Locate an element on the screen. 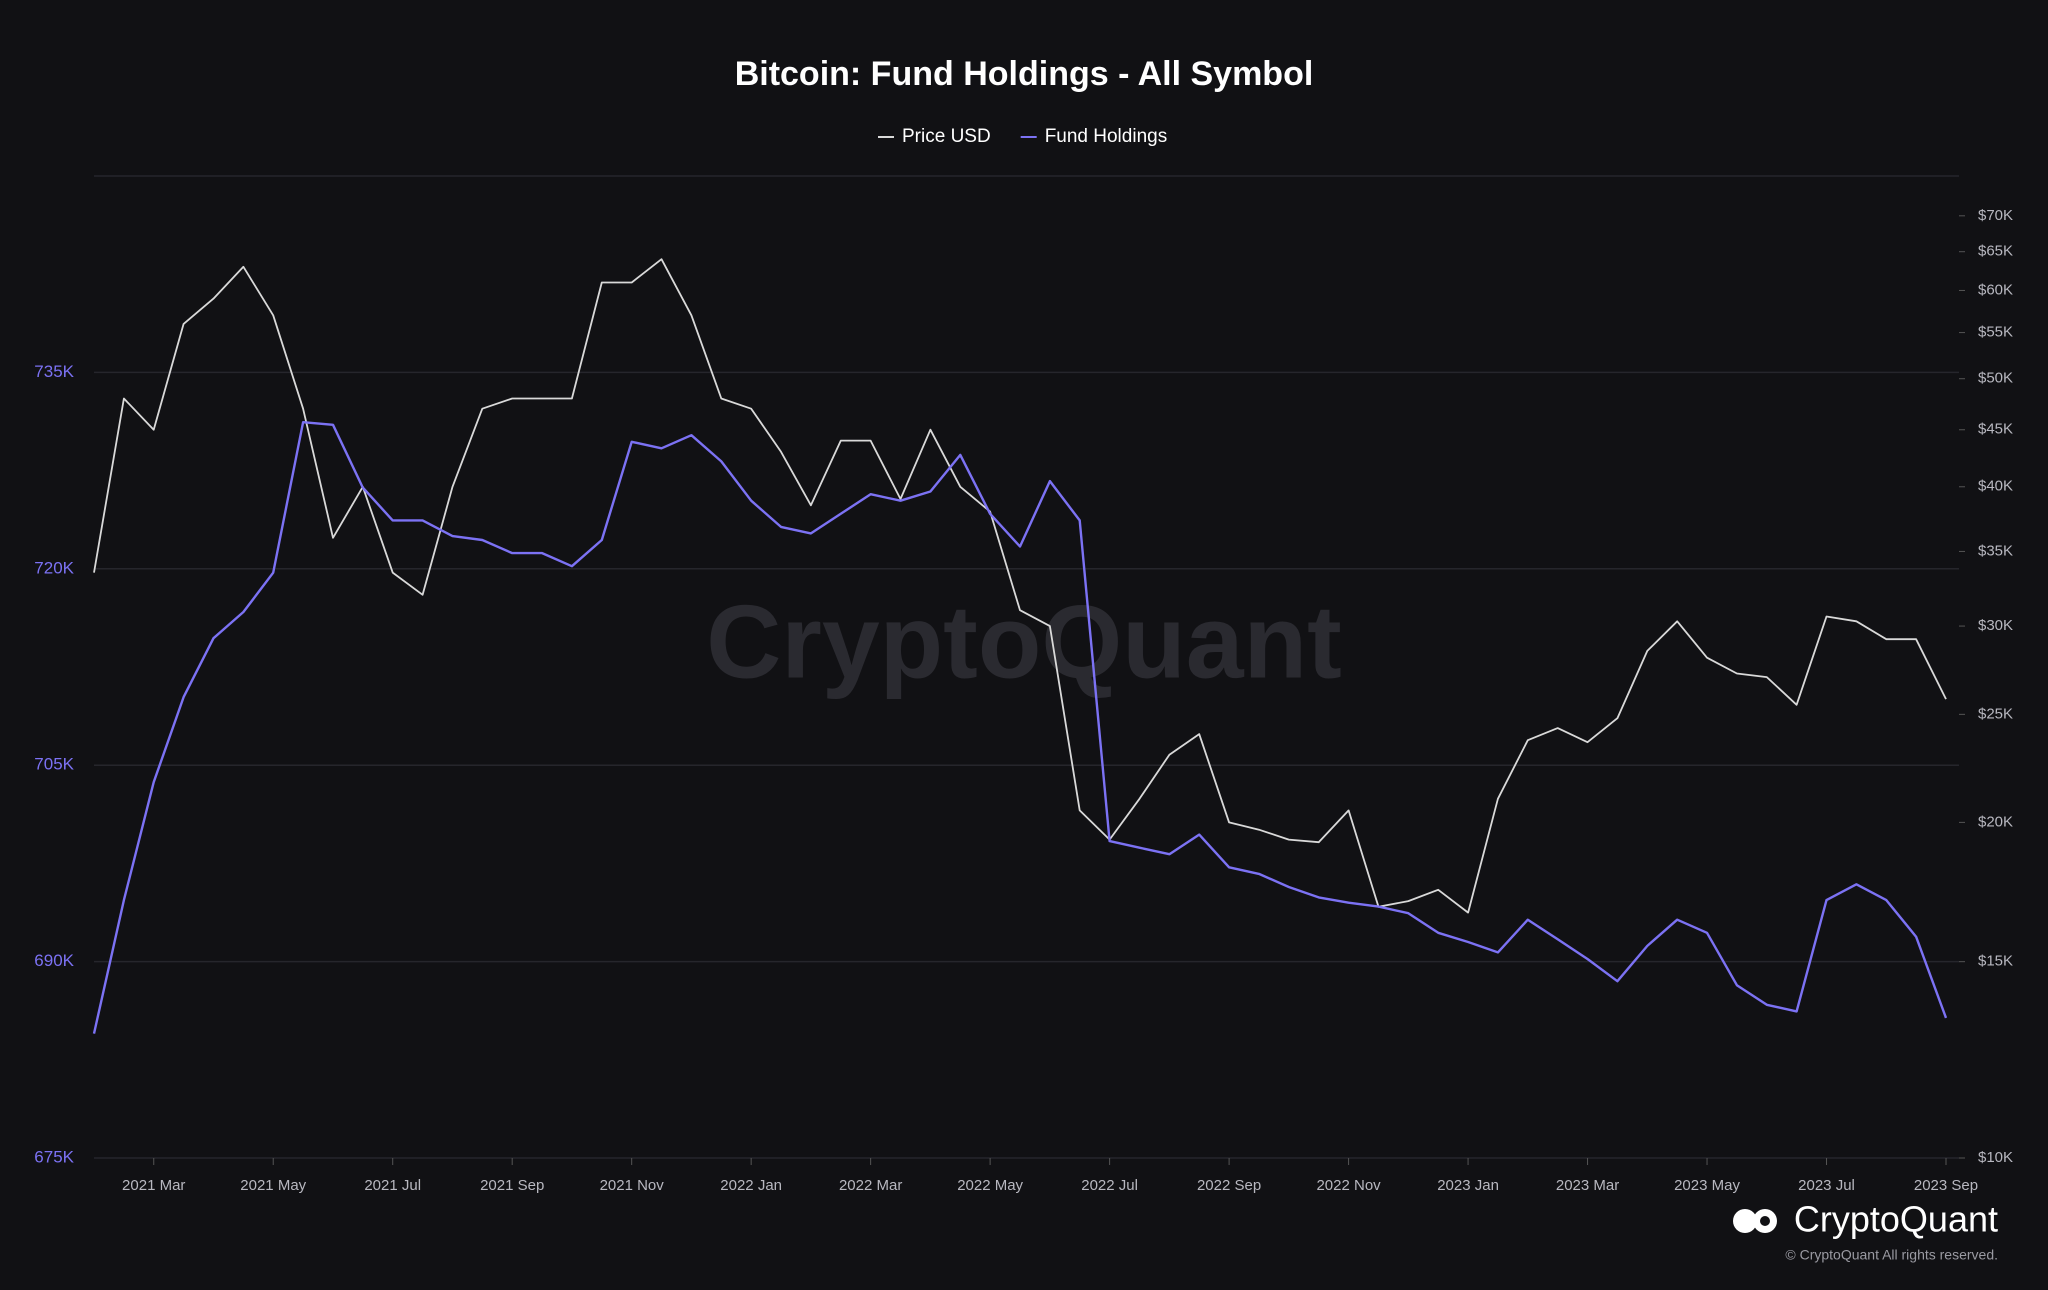 This screenshot has height=1290, width=2048. y2-tick-label: $20K is located at coordinates (1995, 821).